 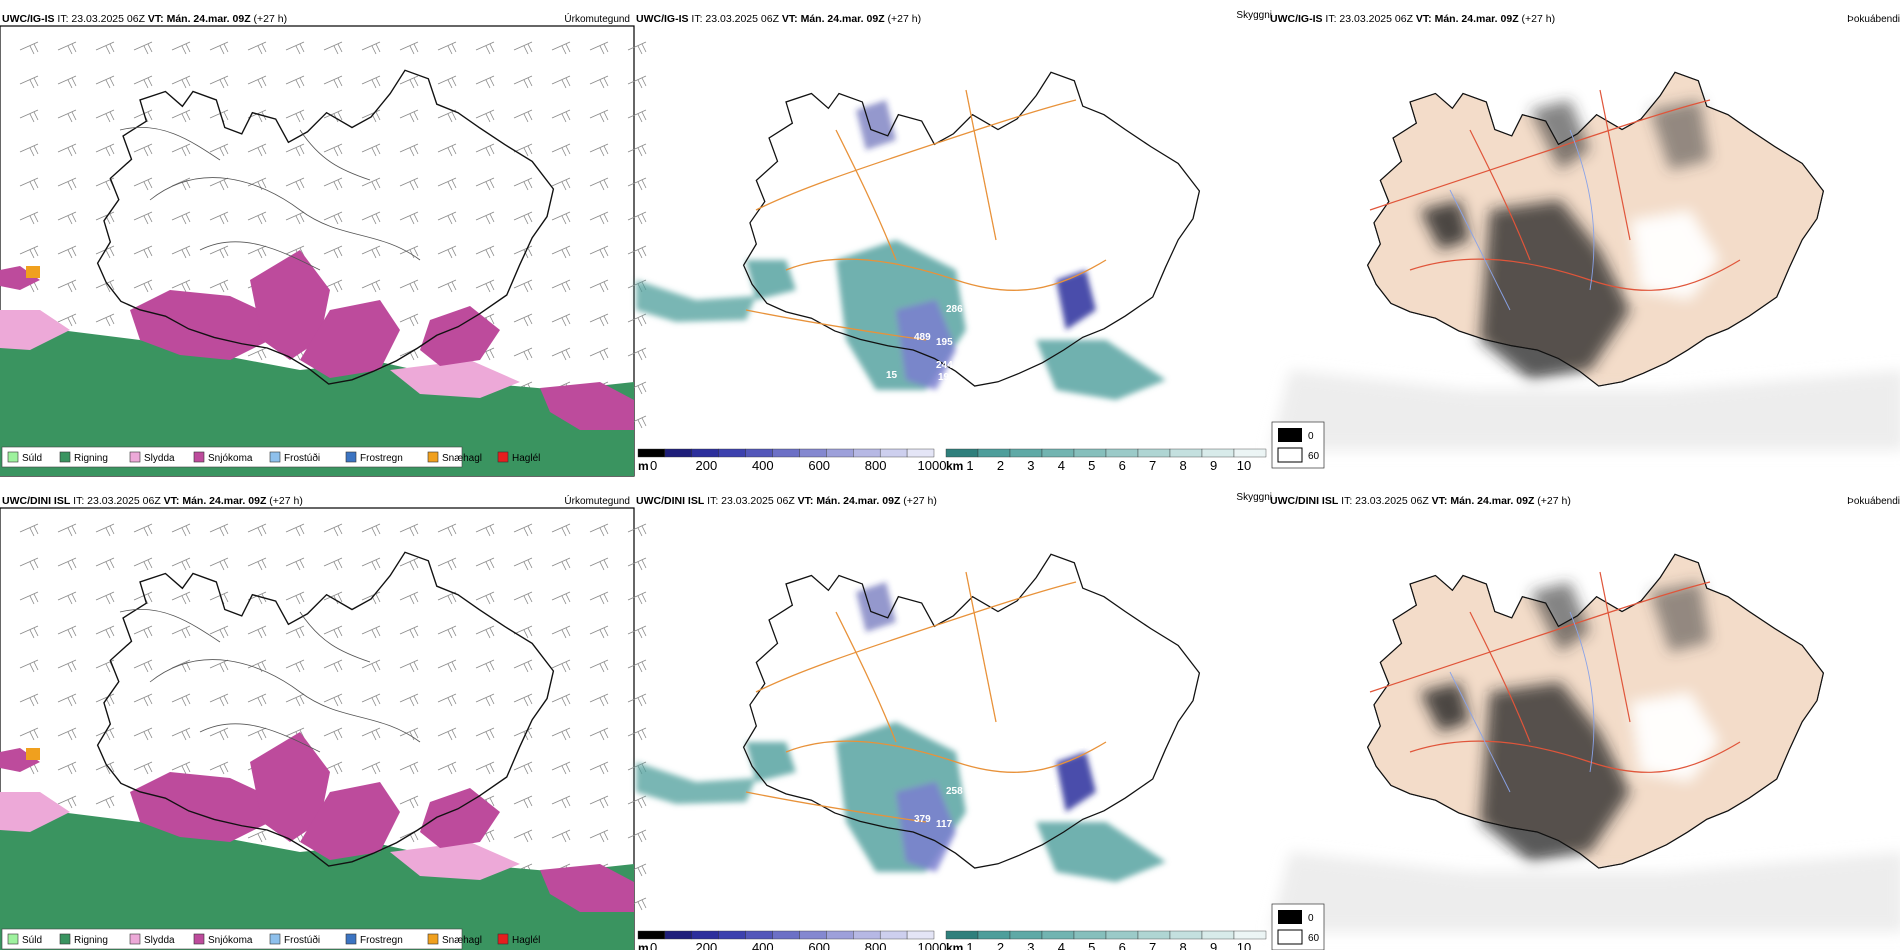 I want to click on cloud-base-value: 193, so click(x=946, y=377).